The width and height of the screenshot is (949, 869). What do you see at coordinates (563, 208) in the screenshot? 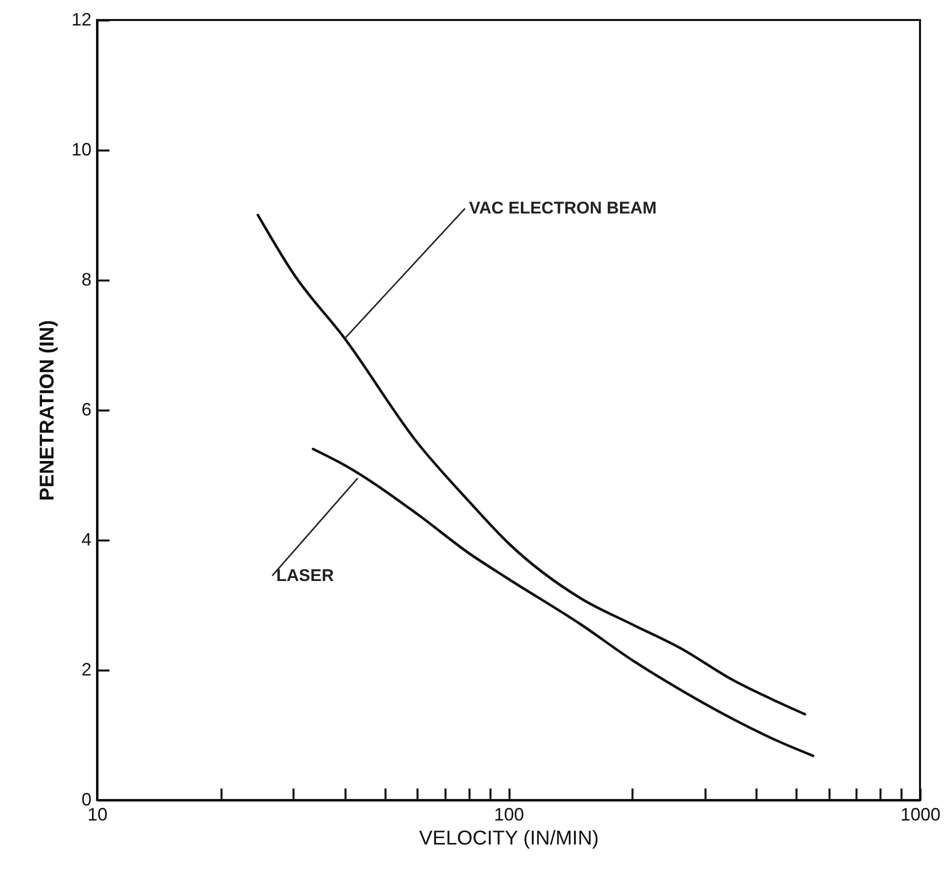
I see `annotation: VAC ELECTRON BEAM` at bounding box center [563, 208].